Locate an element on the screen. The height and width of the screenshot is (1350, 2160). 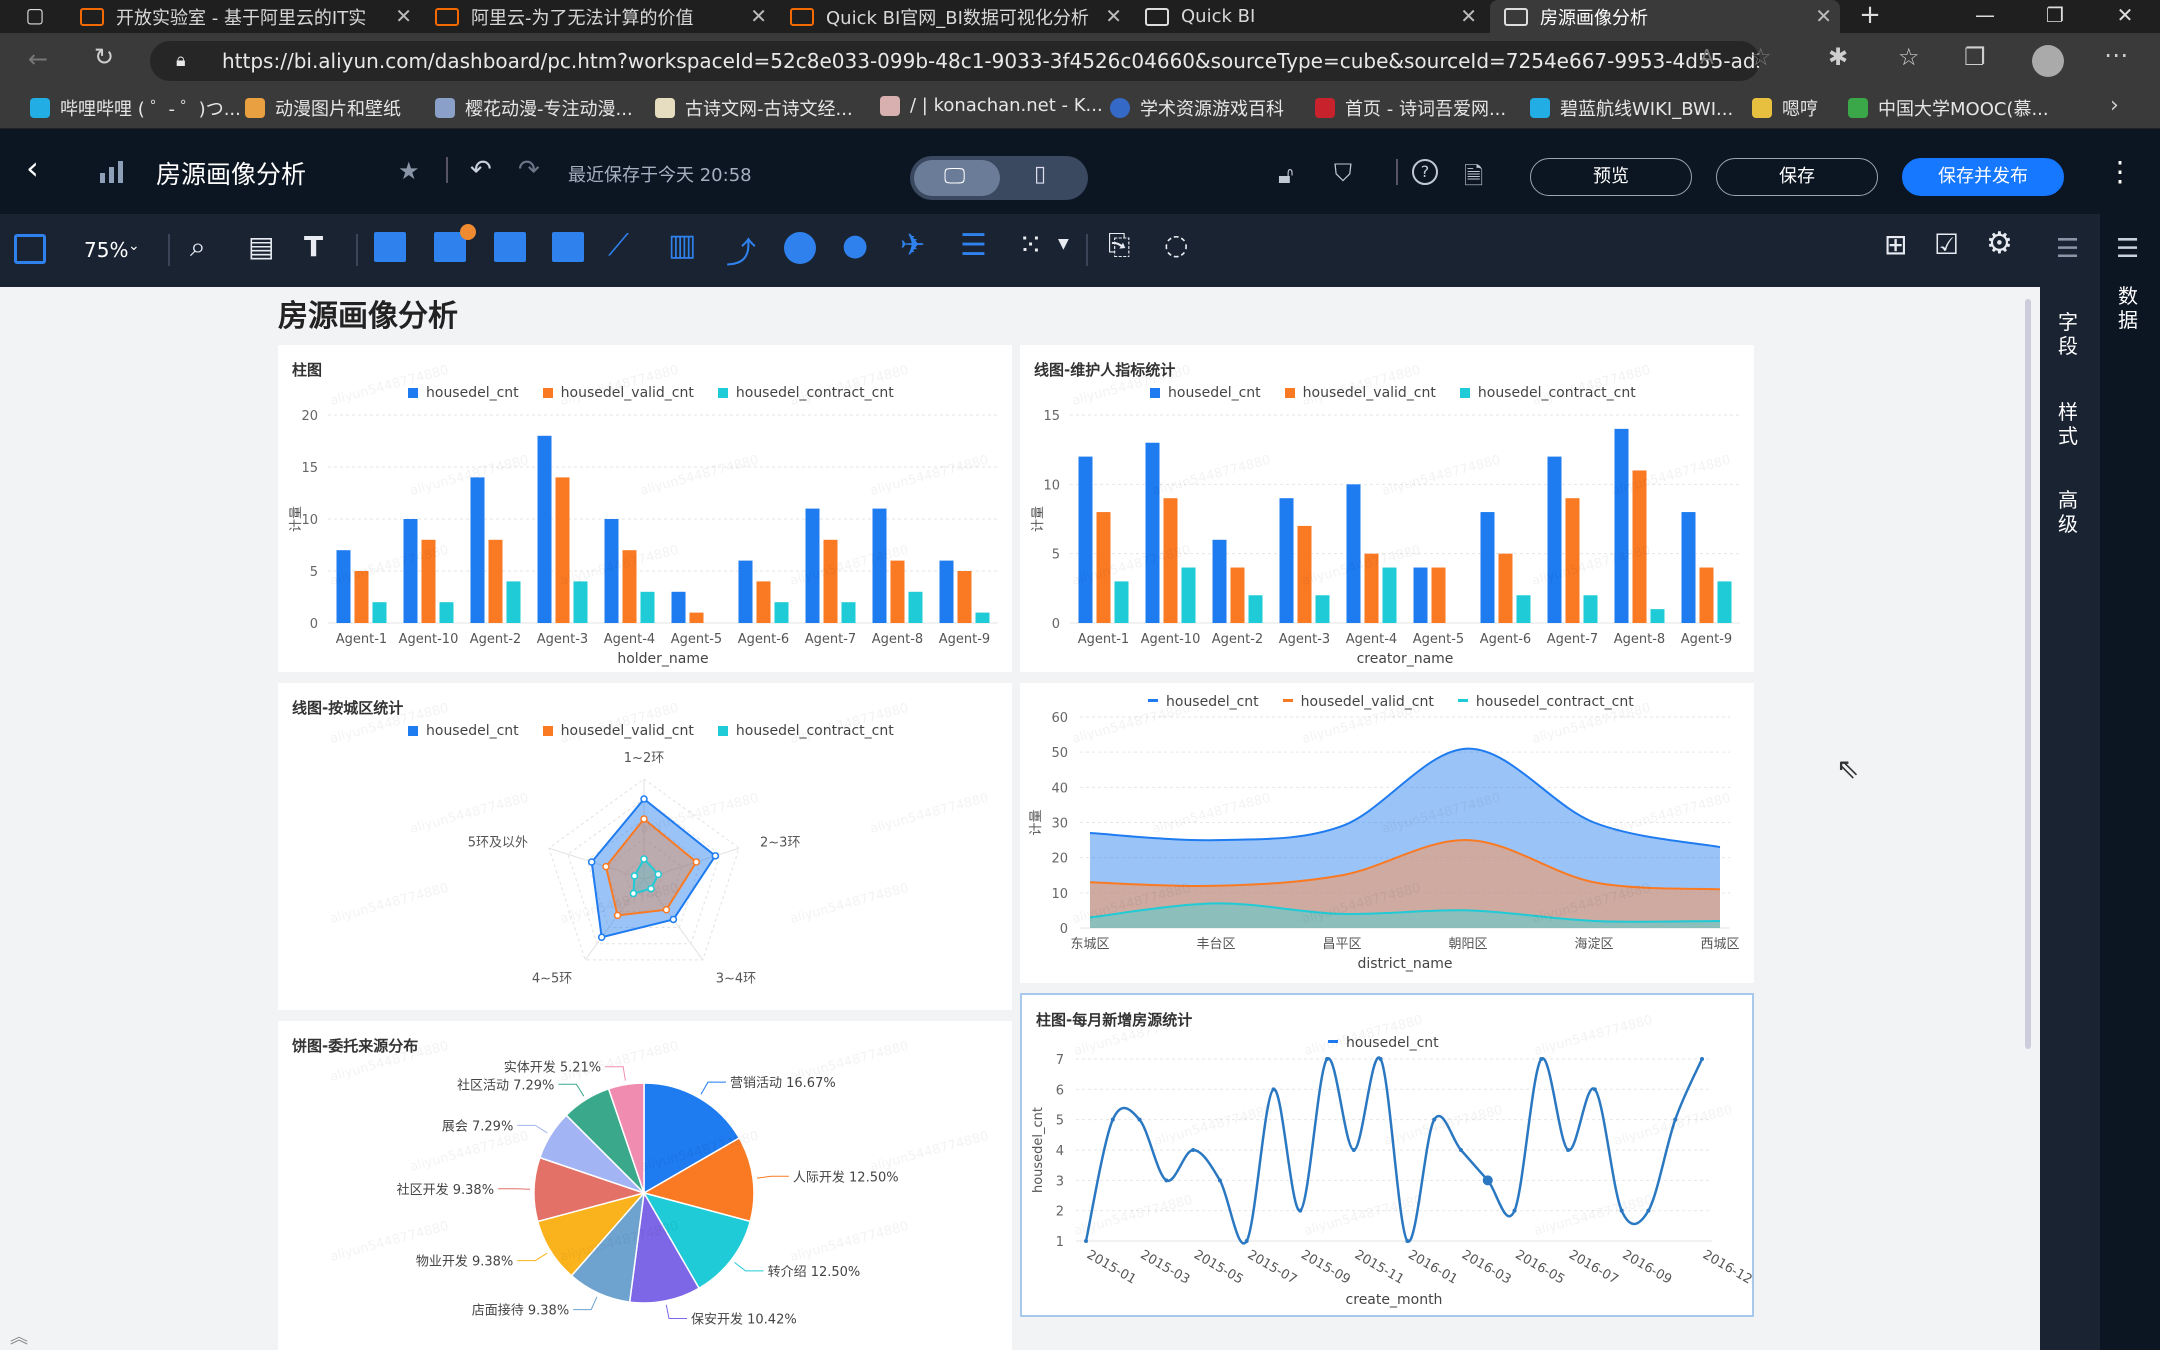
bar-chart-icon: ▥ is located at coordinates (682, 245).